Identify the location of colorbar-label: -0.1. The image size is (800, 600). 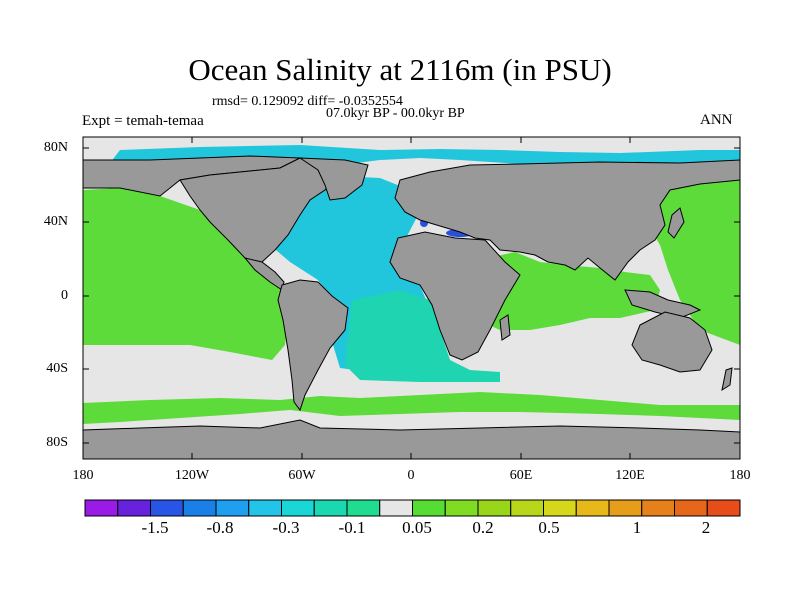
(352, 527).